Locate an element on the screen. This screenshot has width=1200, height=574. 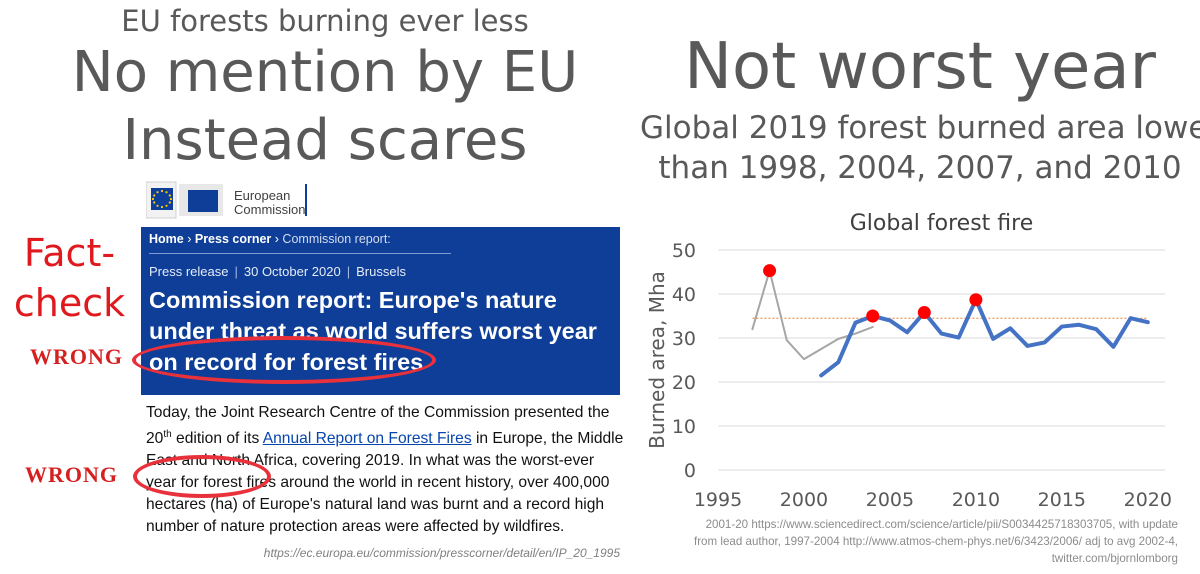
ordinal-suffix: th is located at coordinates (167, 434).